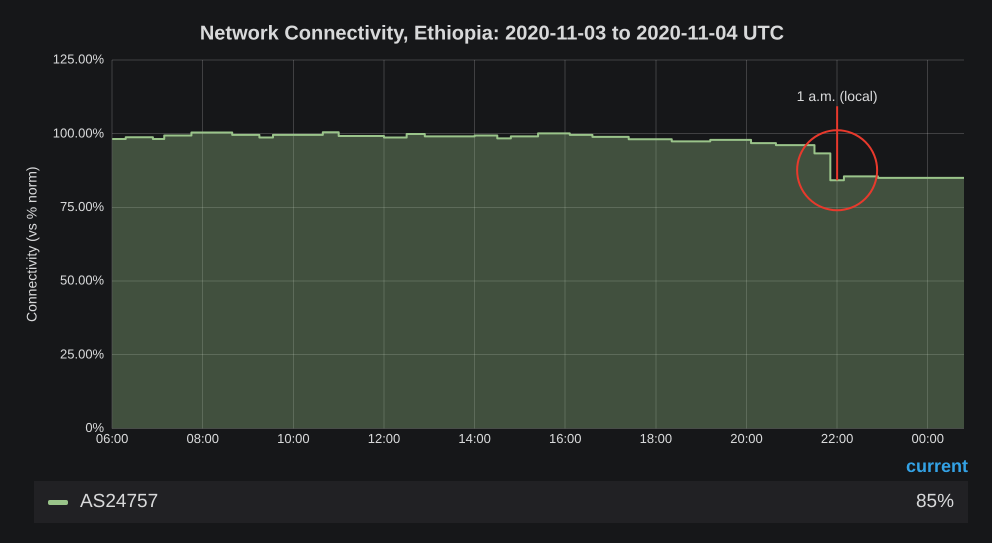 This screenshot has height=543, width=992. I want to click on y-tick-label: 100.00%, so click(78, 132).